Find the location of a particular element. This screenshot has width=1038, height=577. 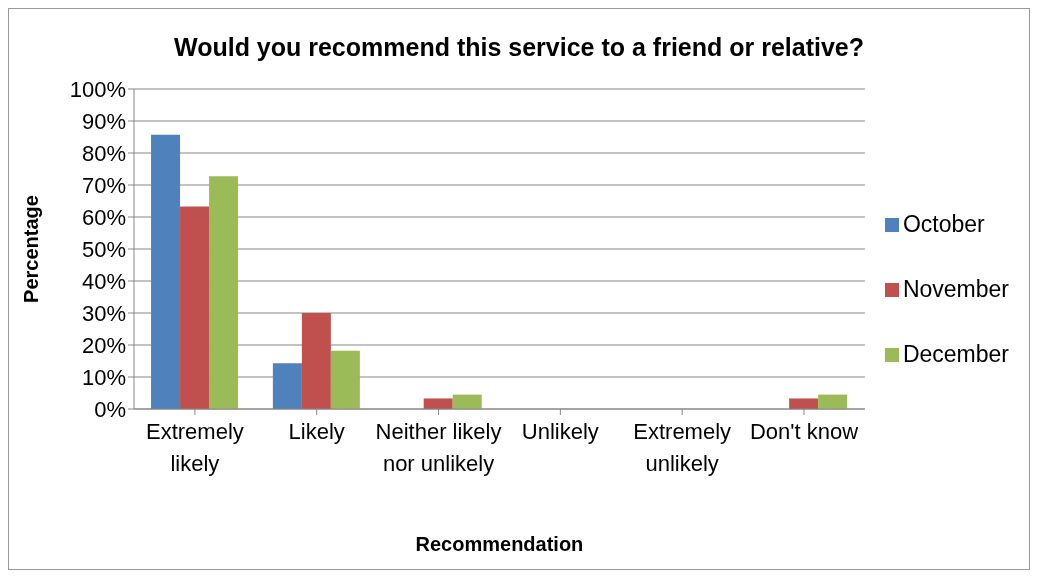

legend-label: December is located at coordinates (955, 353).